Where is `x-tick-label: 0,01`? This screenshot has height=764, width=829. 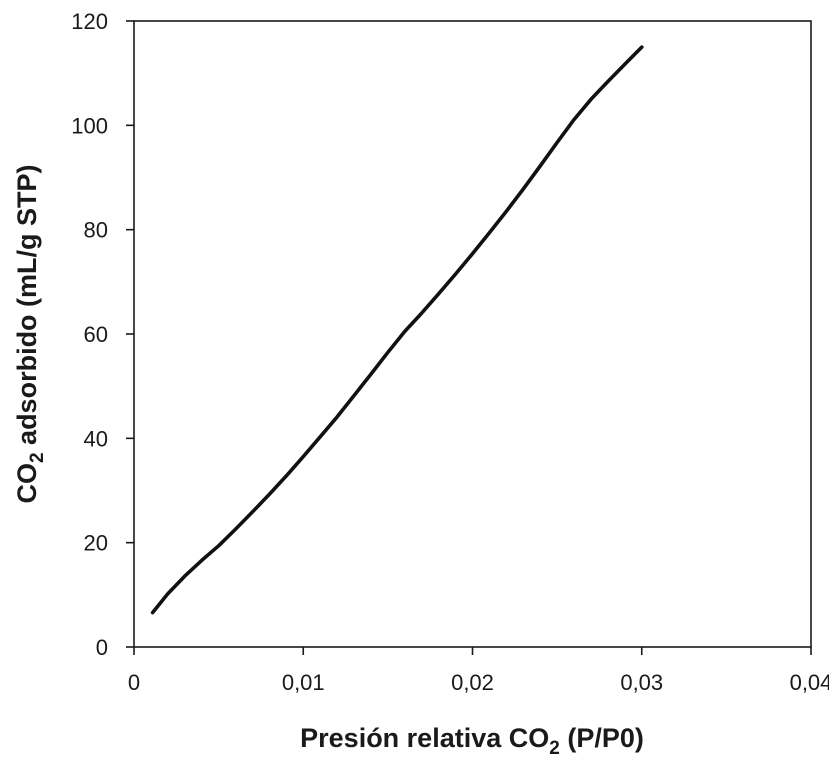 x-tick-label: 0,01 is located at coordinates (303, 682).